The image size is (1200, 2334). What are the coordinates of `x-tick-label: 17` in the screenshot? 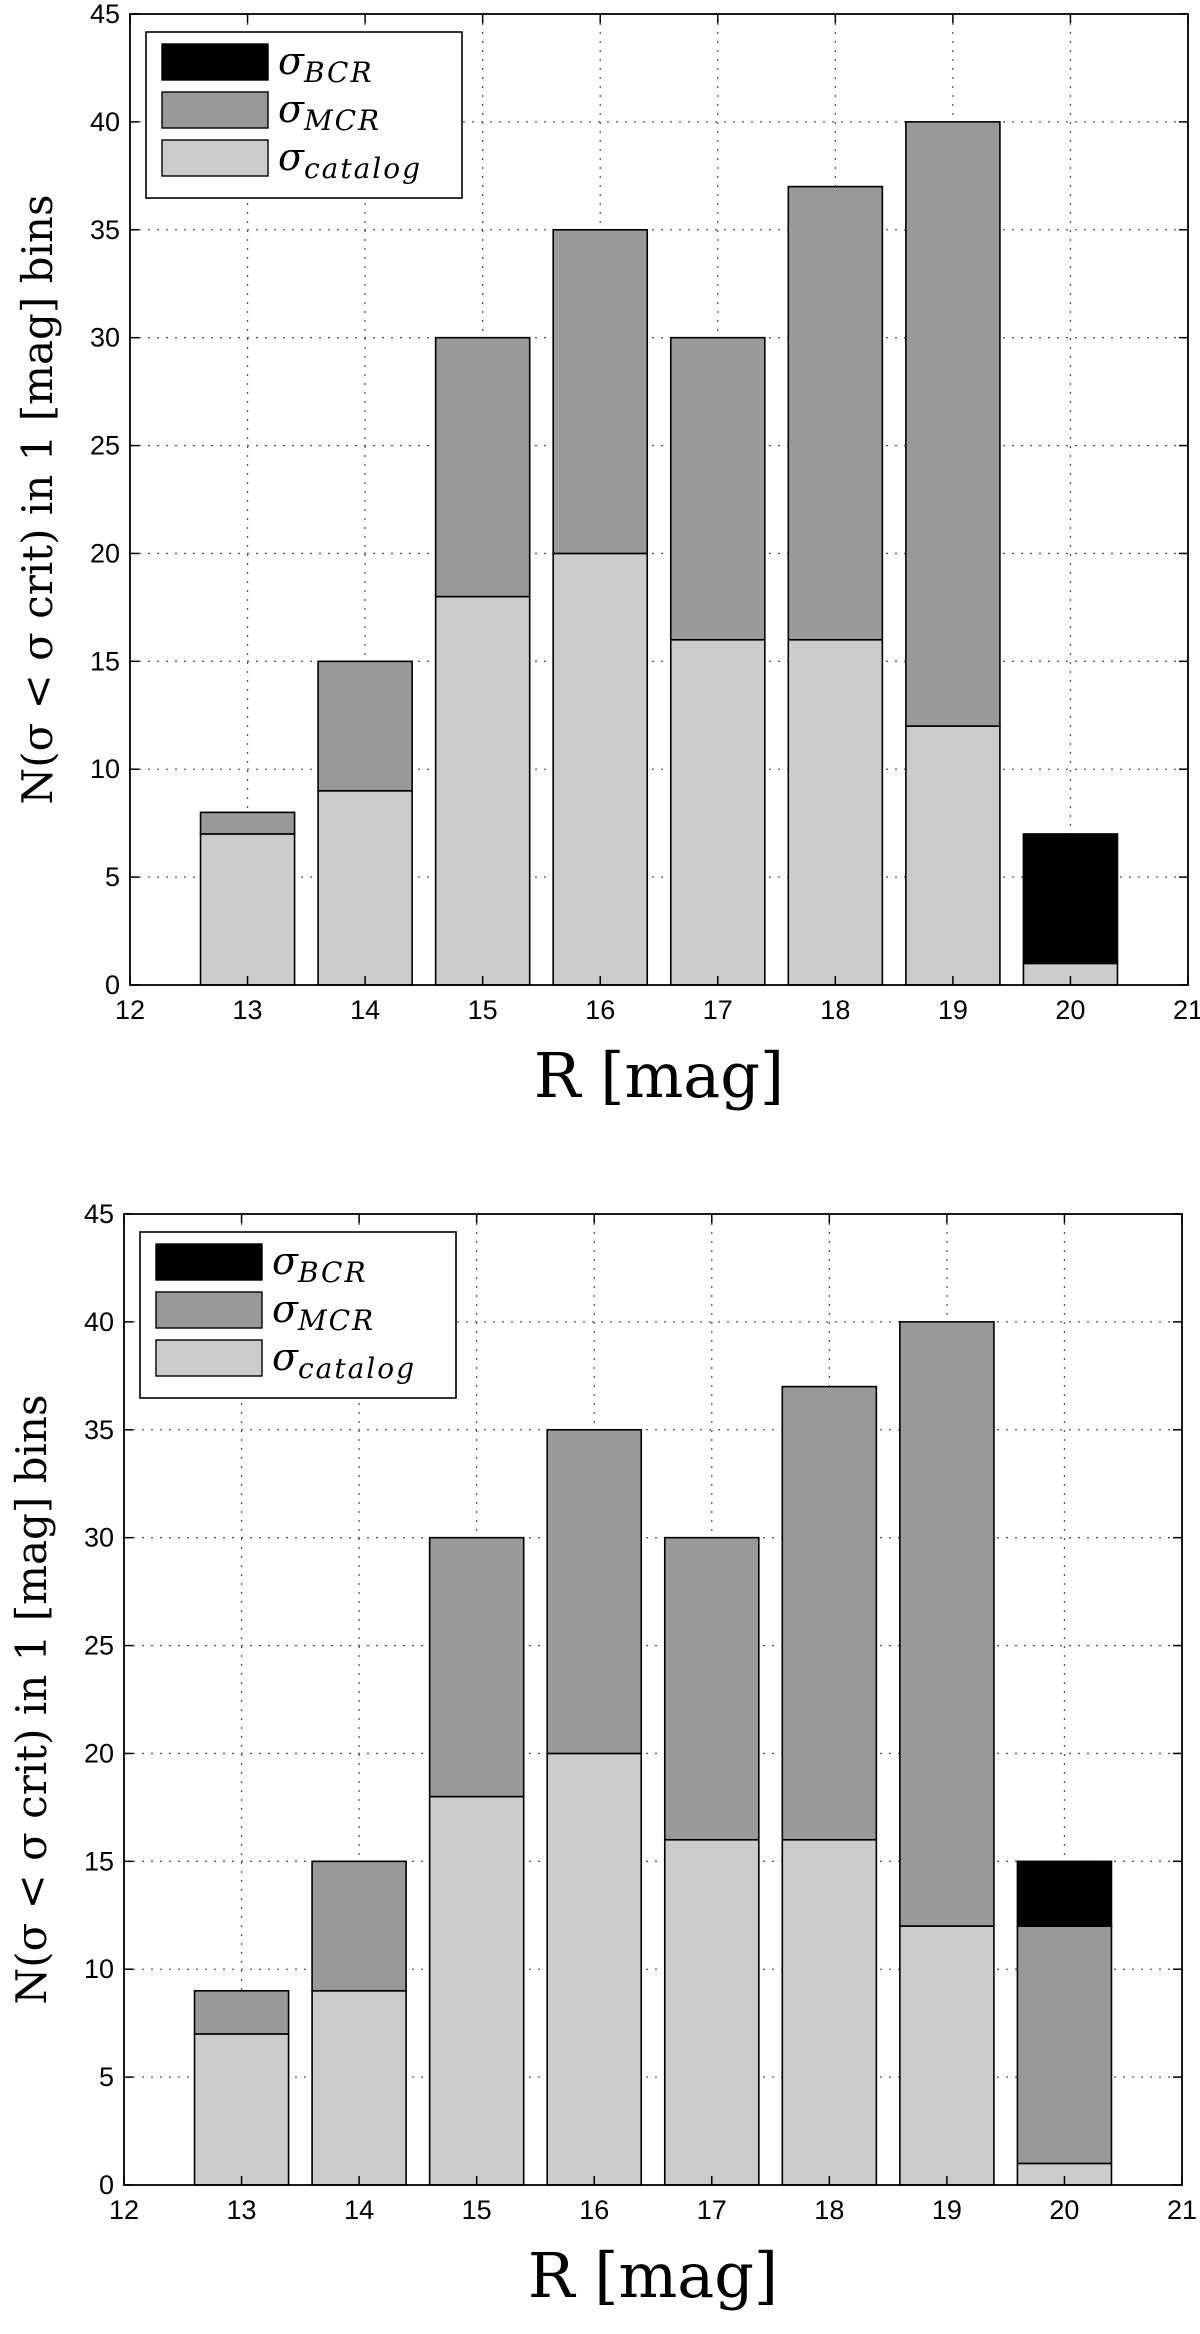 It's located at (712, 2210).